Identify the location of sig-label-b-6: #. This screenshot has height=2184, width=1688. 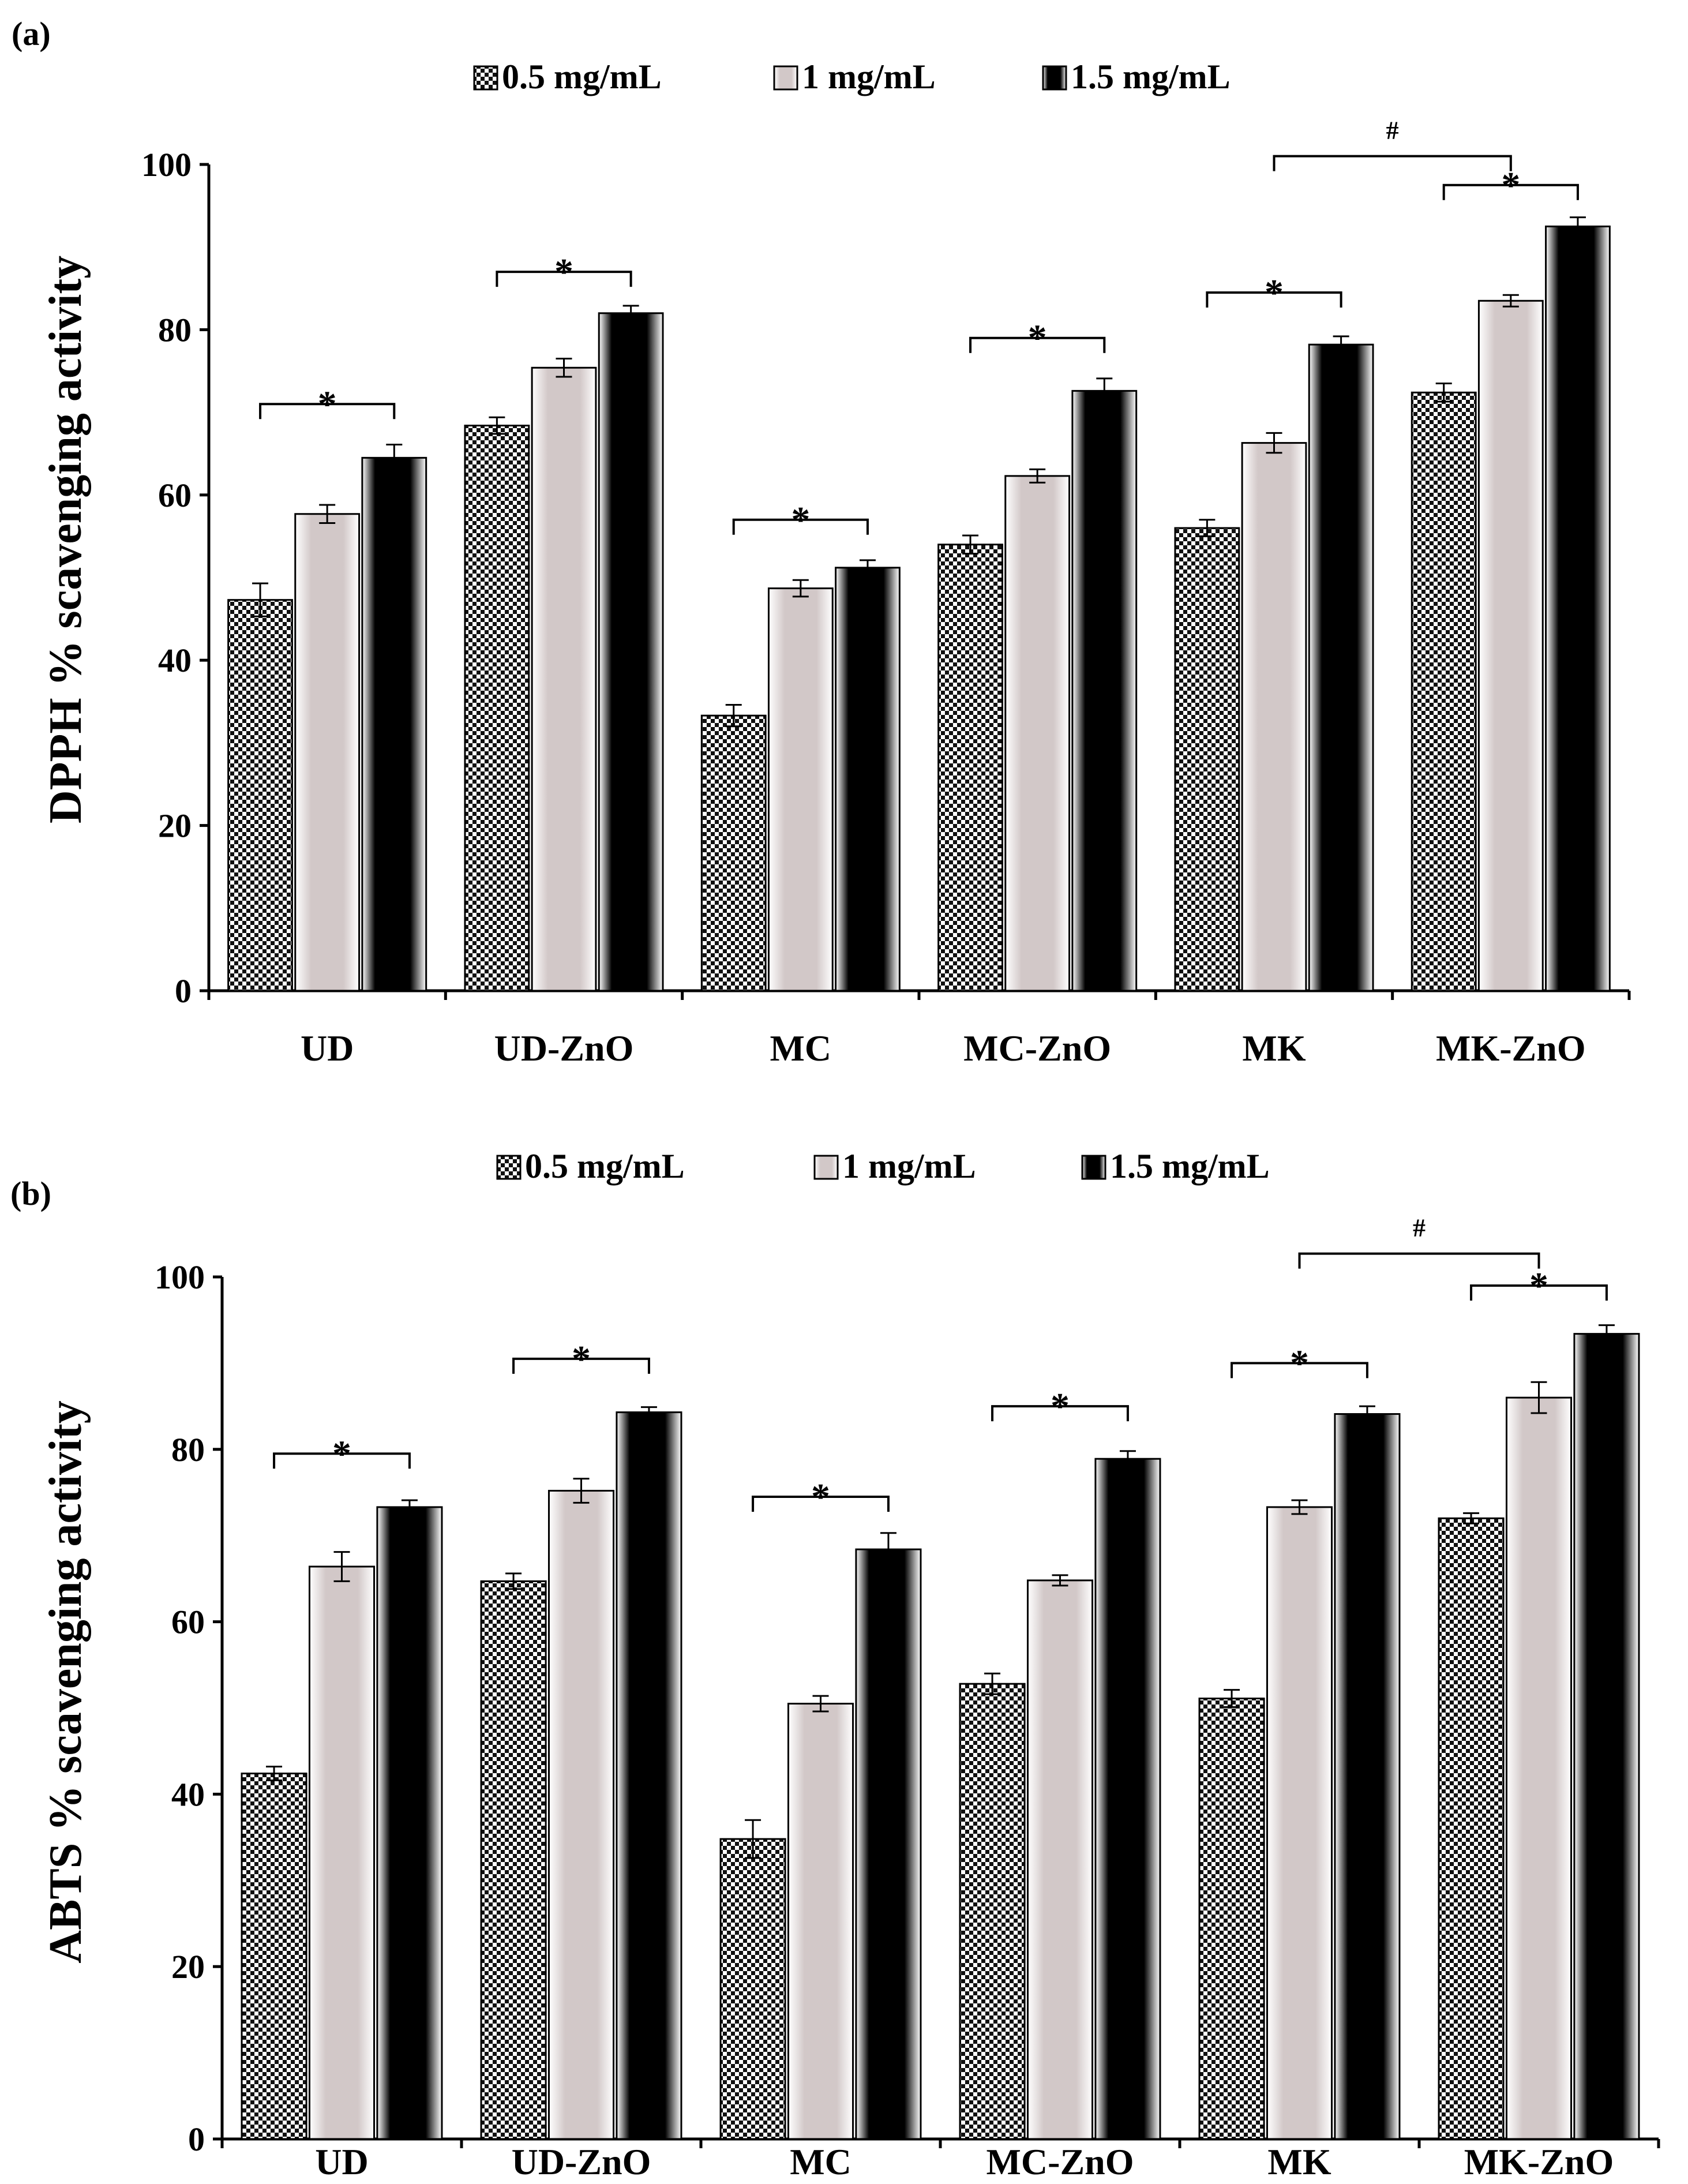
(1420, 1228).